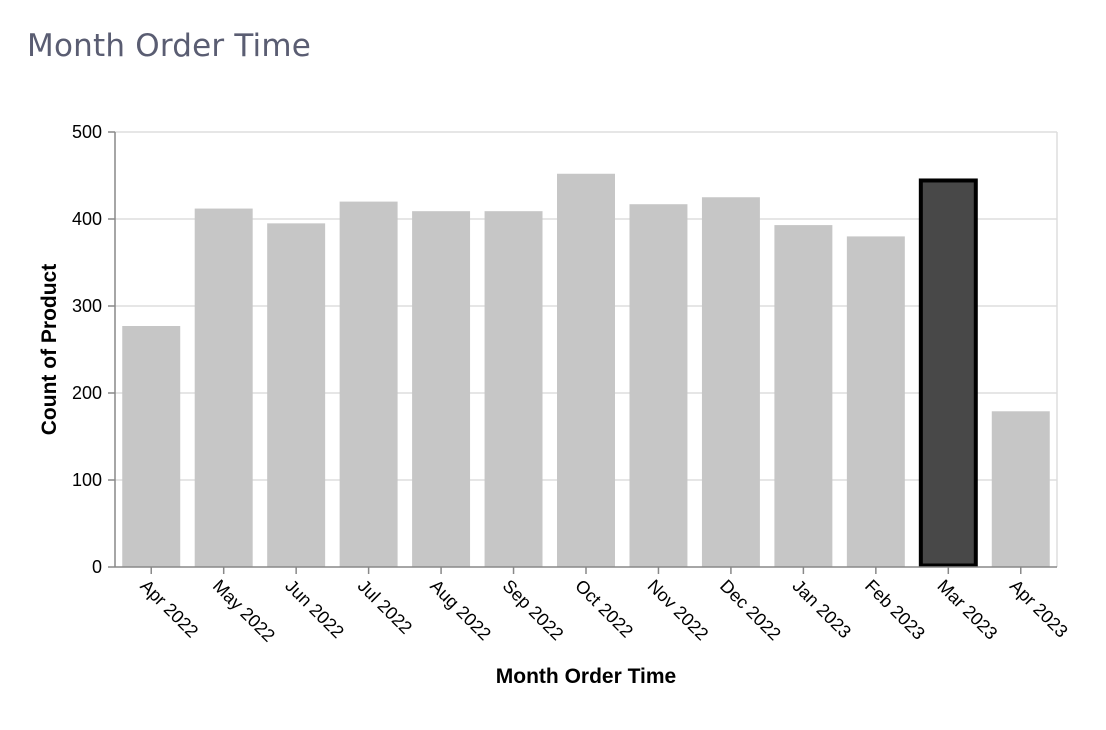 The width and height of the screenshot is (1106, 730). Describe the element at coordinates (604, 609) in the screenshot. I see `x-tick-label: Oct 2022` at that location.